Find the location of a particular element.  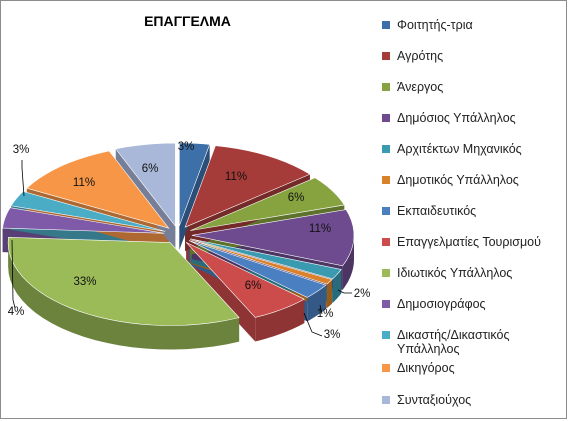

data-label-2: 6% is located at coordinates (296, 198).